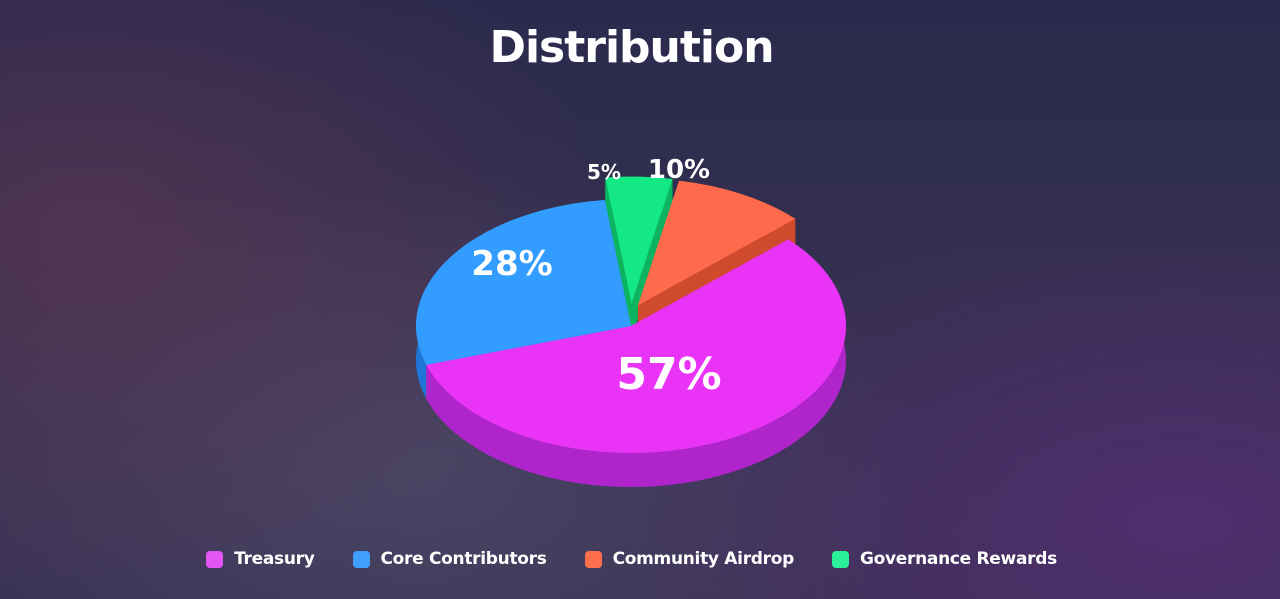 The width and height of the screenshot is (1280, 599). Describe the element at coordinates (716, 243) in the screenshot. I see `pie-slice-community-airdrop` at that location.